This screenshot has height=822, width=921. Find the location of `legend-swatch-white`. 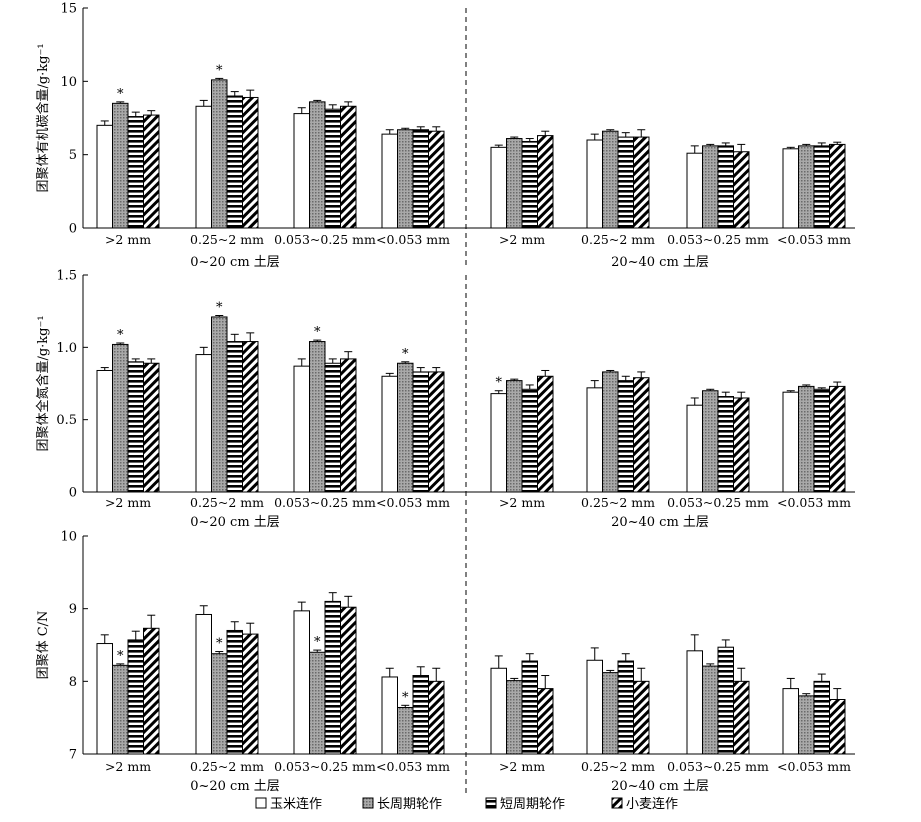

legend-swatch-white is located at coordinates (261, 803).